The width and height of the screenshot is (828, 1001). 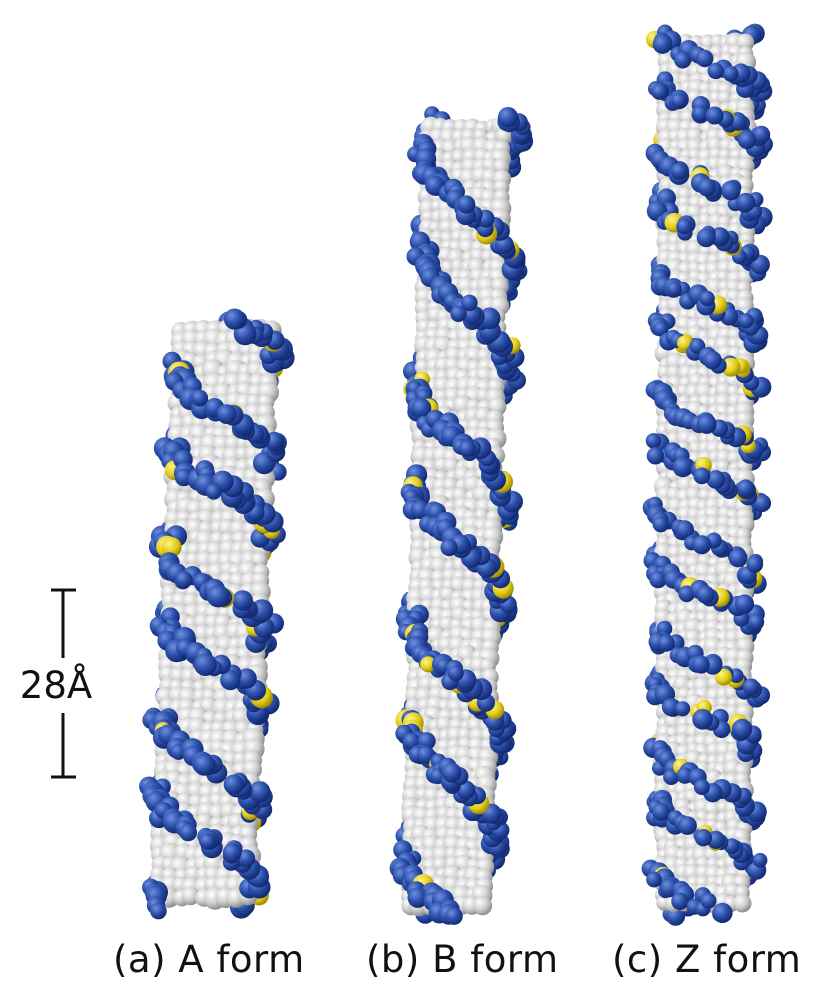 I want to click on z-form-helix, so click(x=707, y=474).